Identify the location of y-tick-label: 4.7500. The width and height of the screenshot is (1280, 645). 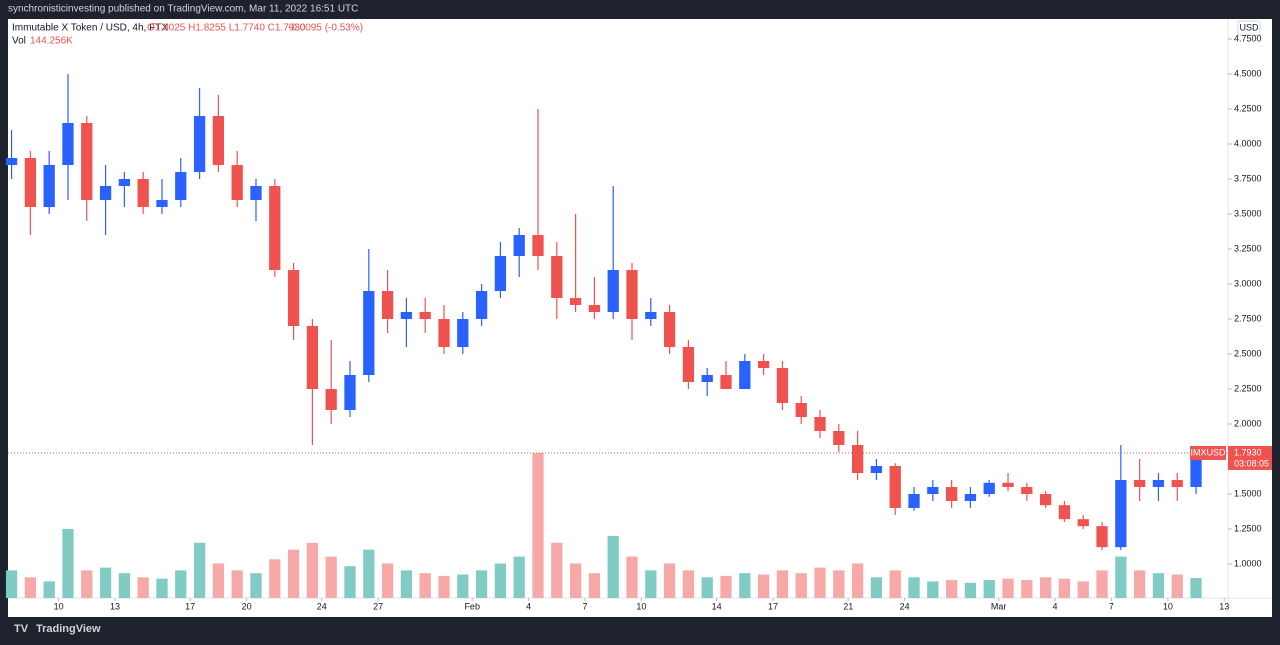
(1248, 38).